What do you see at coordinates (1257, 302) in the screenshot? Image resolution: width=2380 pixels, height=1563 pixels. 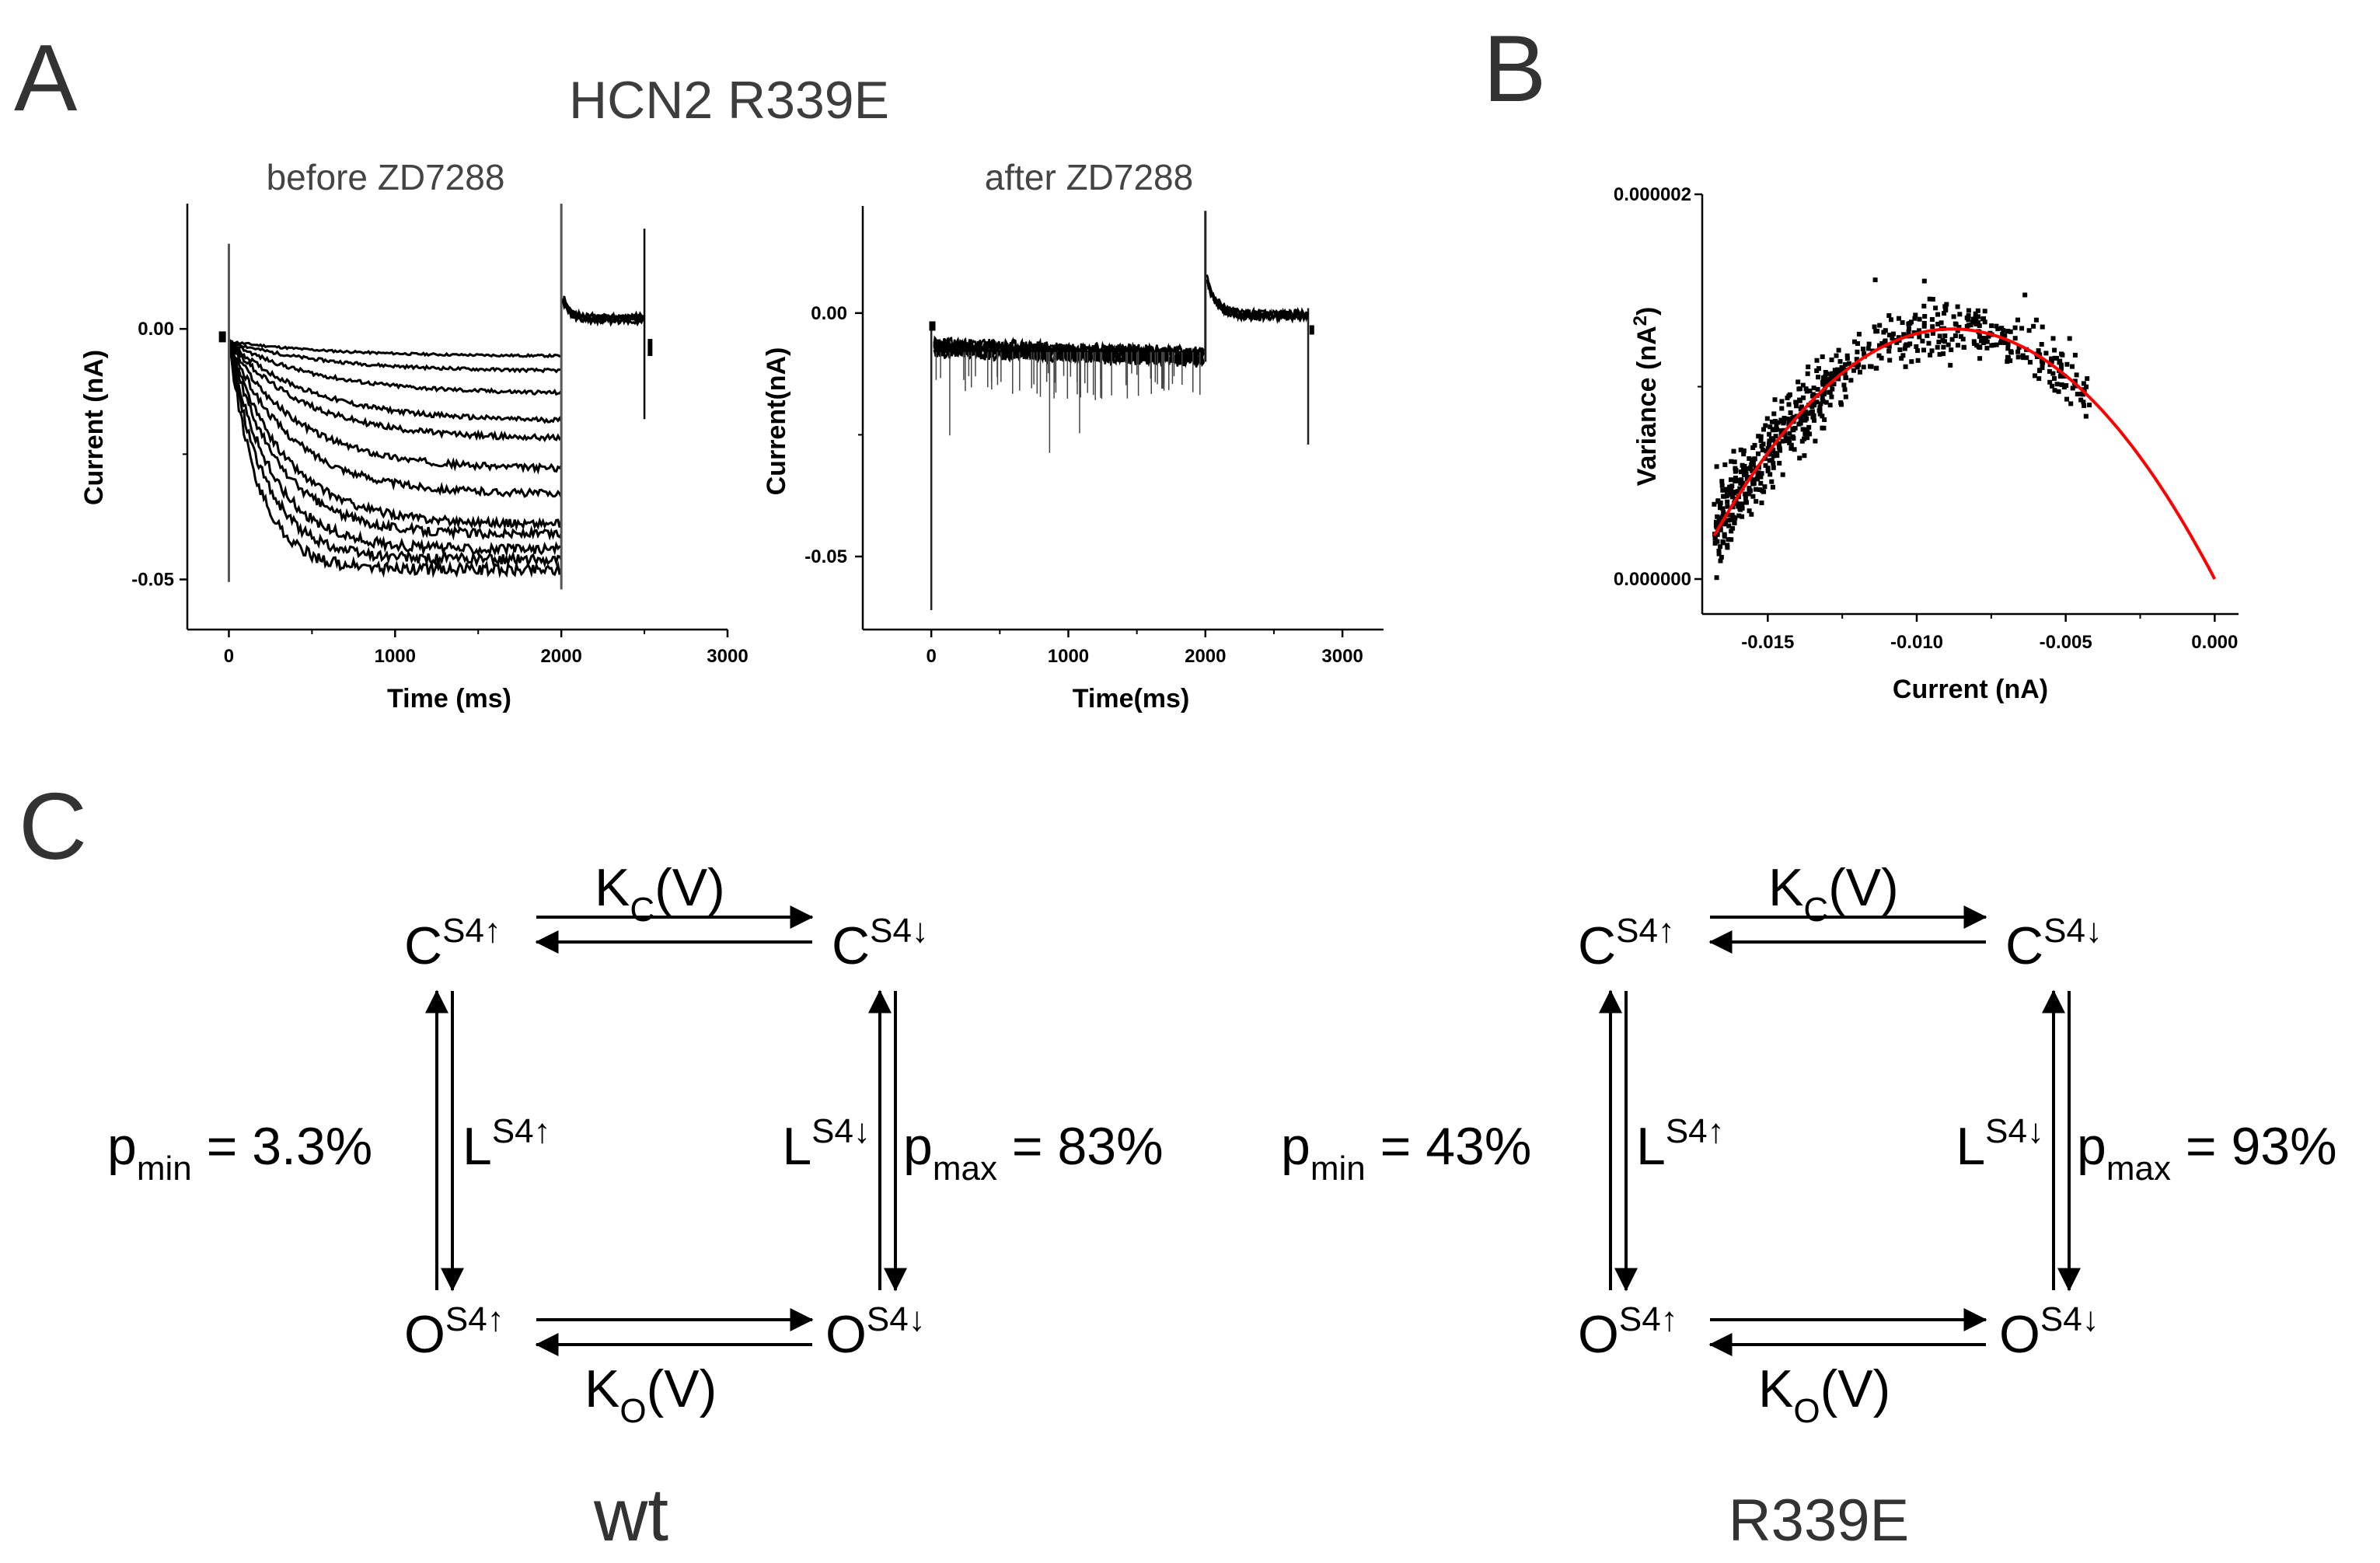 I see `chart-a2-tail-trace` at bounding box center [1257, 302].